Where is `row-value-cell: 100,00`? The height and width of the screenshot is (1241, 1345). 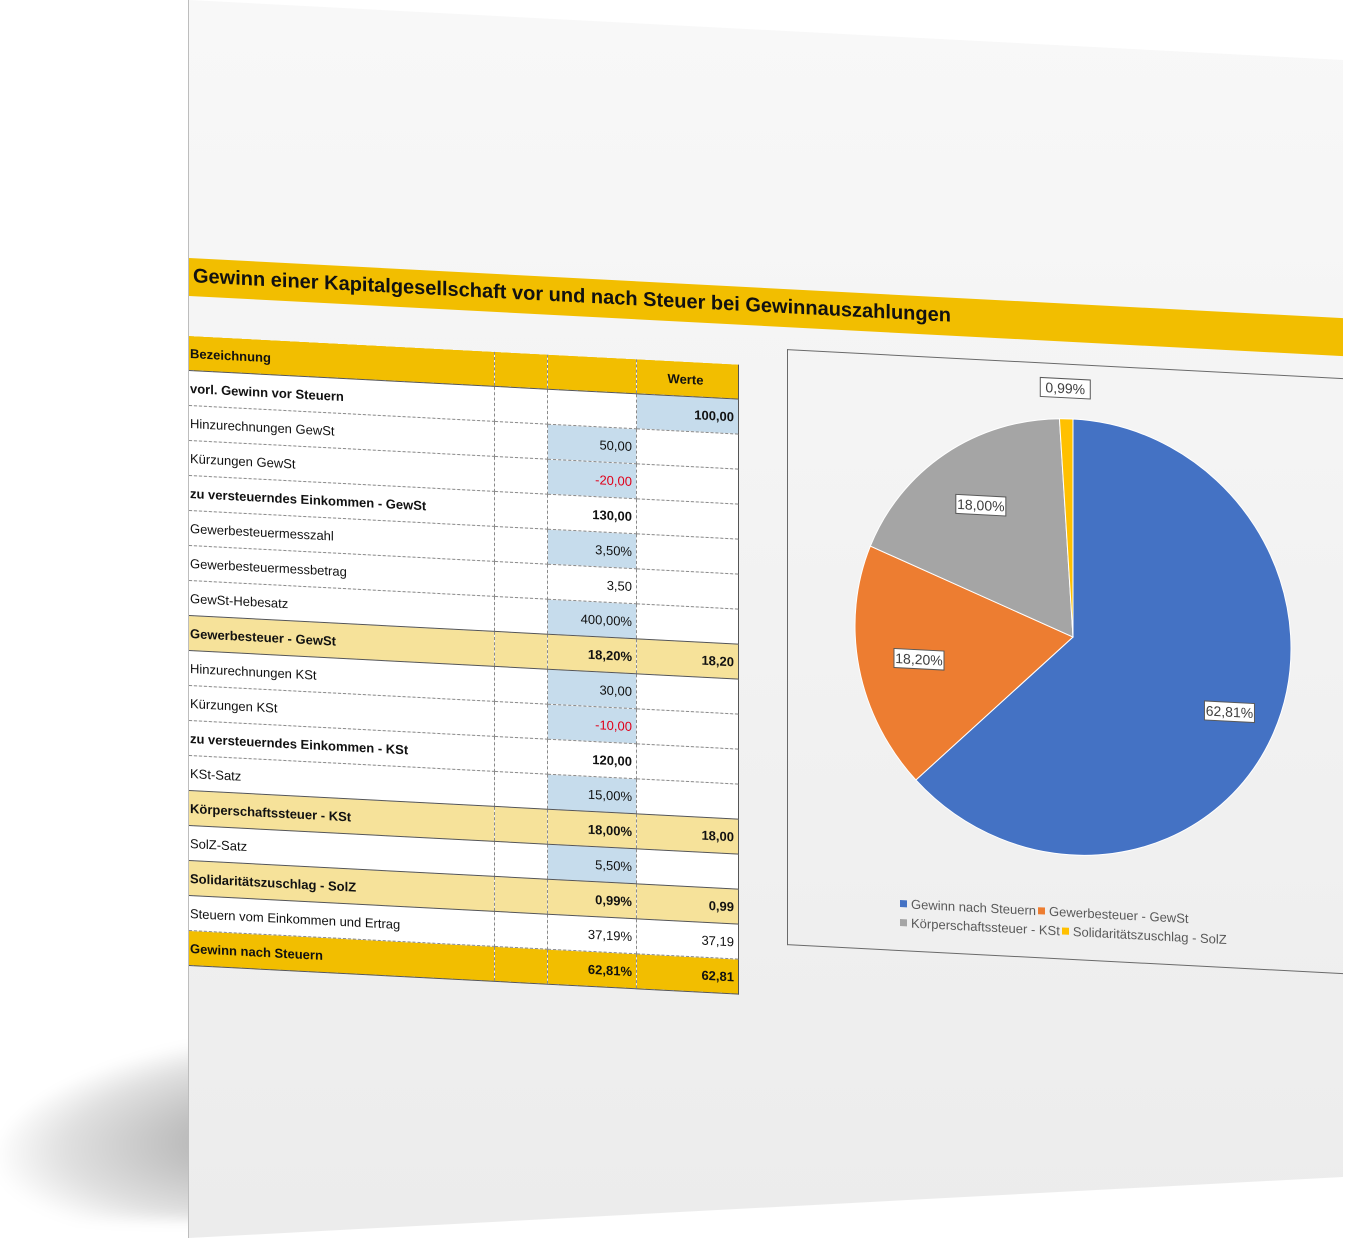 row-value-cell: 100,00 is located at coordinates (687, 414).